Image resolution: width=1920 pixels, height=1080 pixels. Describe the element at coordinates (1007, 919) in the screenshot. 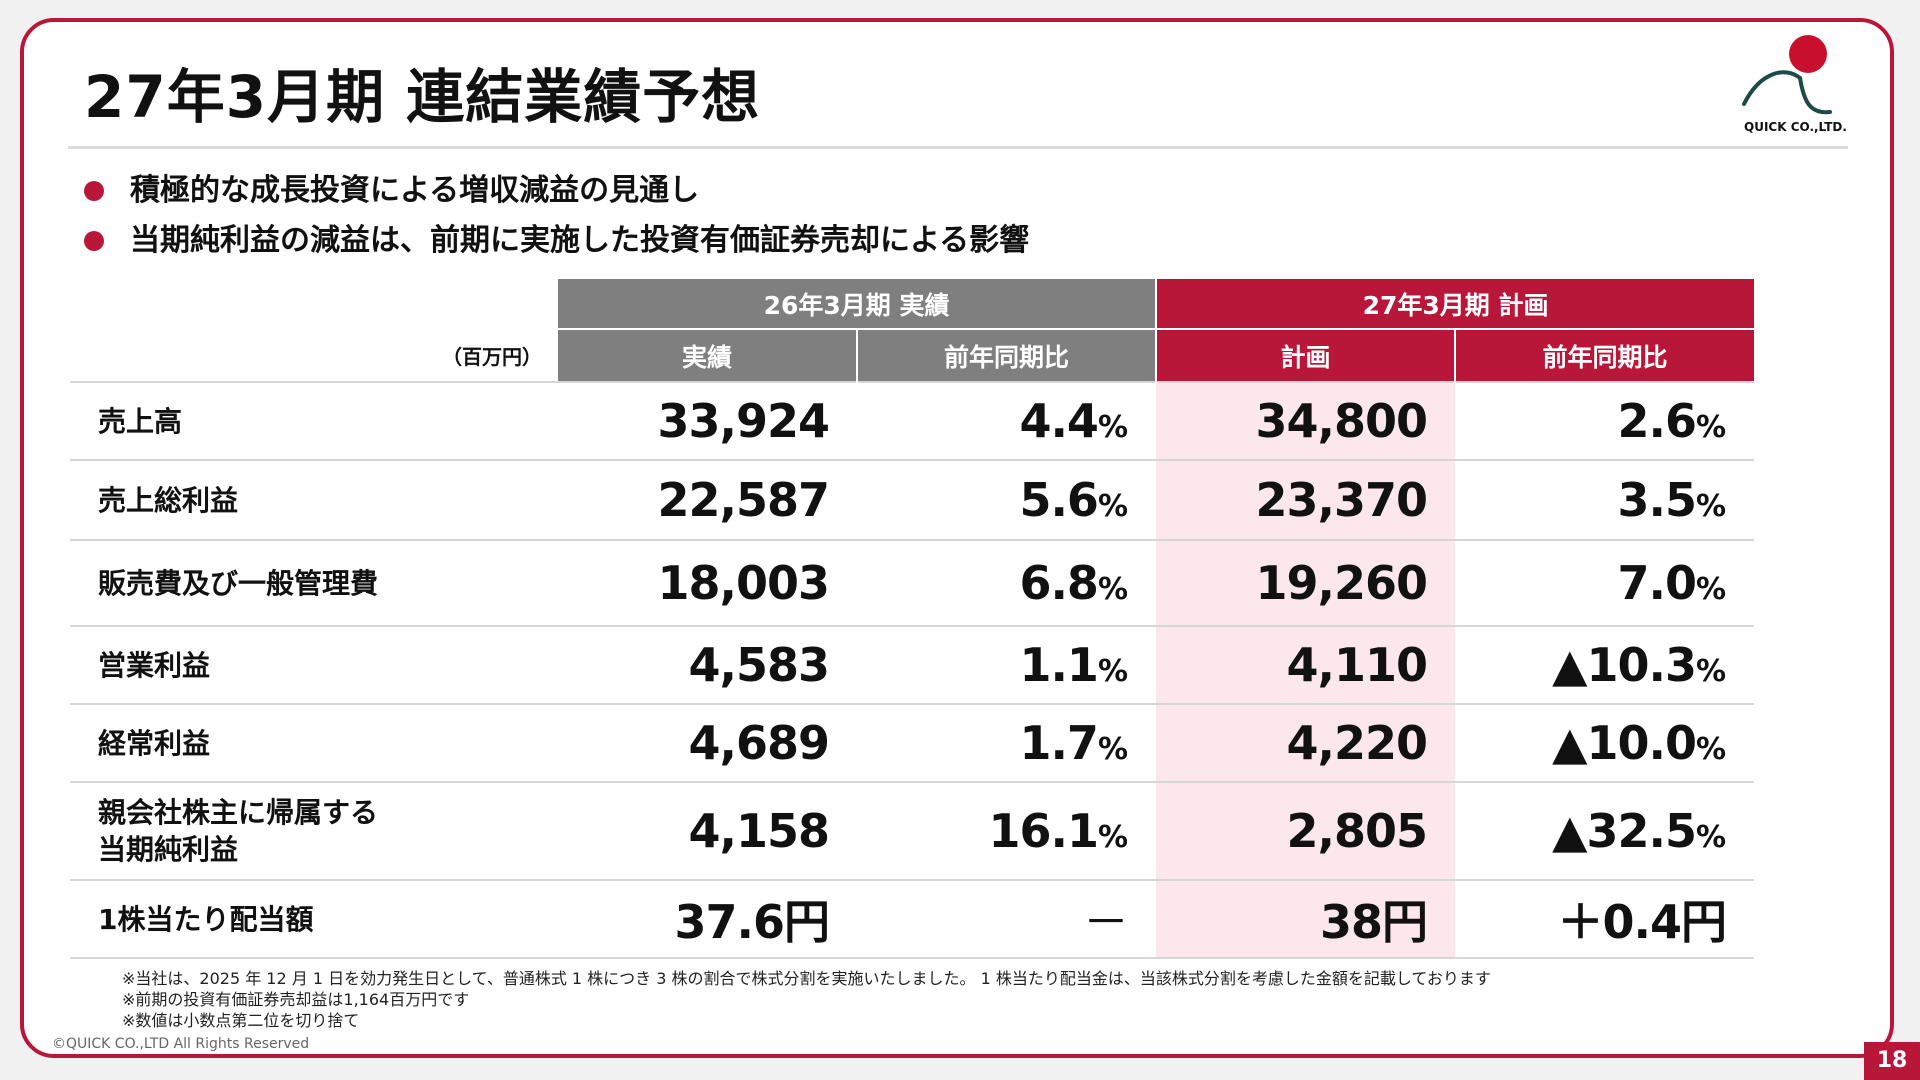

I see `actual-yoy: －` at that location.